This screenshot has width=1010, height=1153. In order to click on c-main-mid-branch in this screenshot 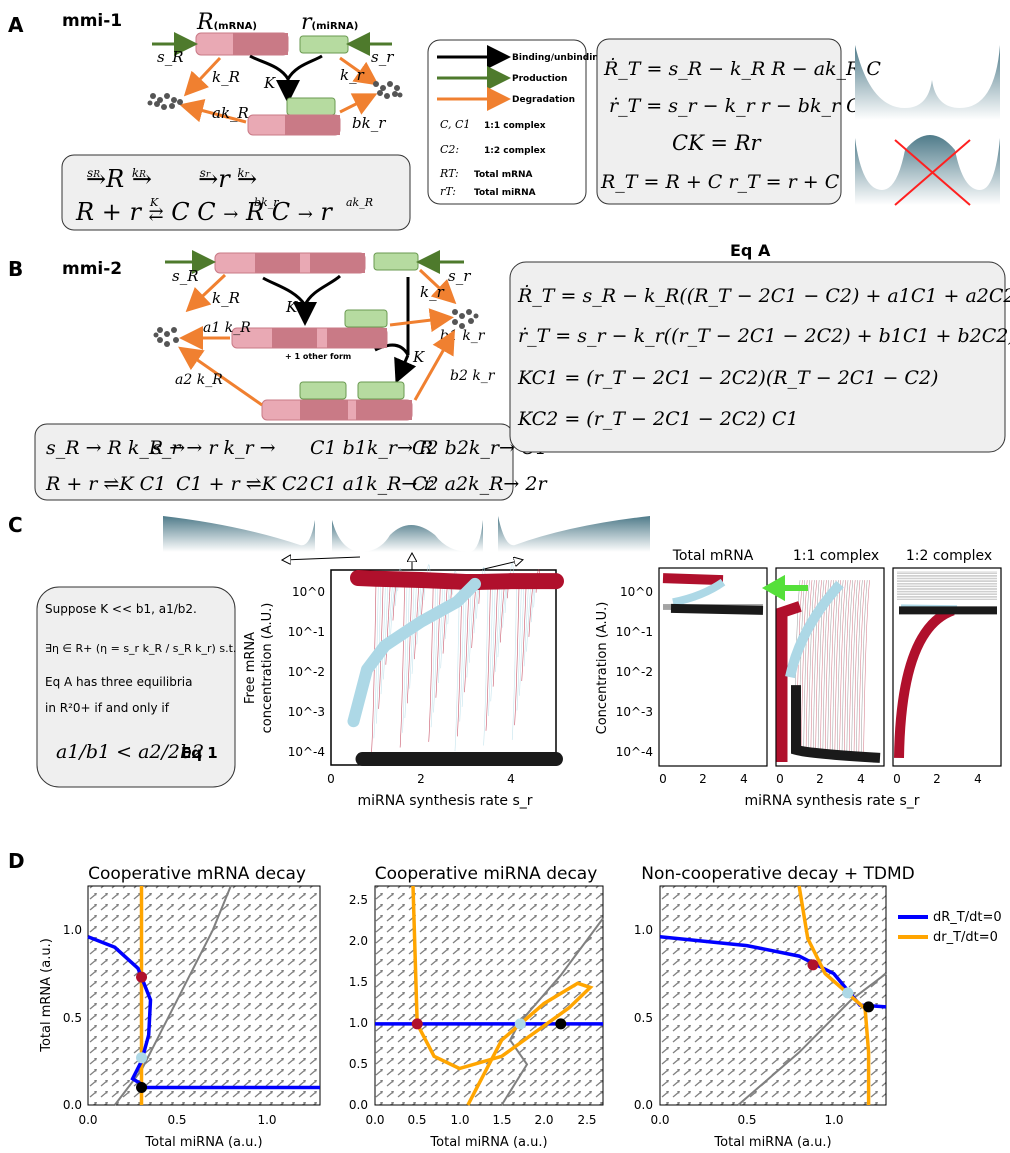, I will do `click(414, 652)`.